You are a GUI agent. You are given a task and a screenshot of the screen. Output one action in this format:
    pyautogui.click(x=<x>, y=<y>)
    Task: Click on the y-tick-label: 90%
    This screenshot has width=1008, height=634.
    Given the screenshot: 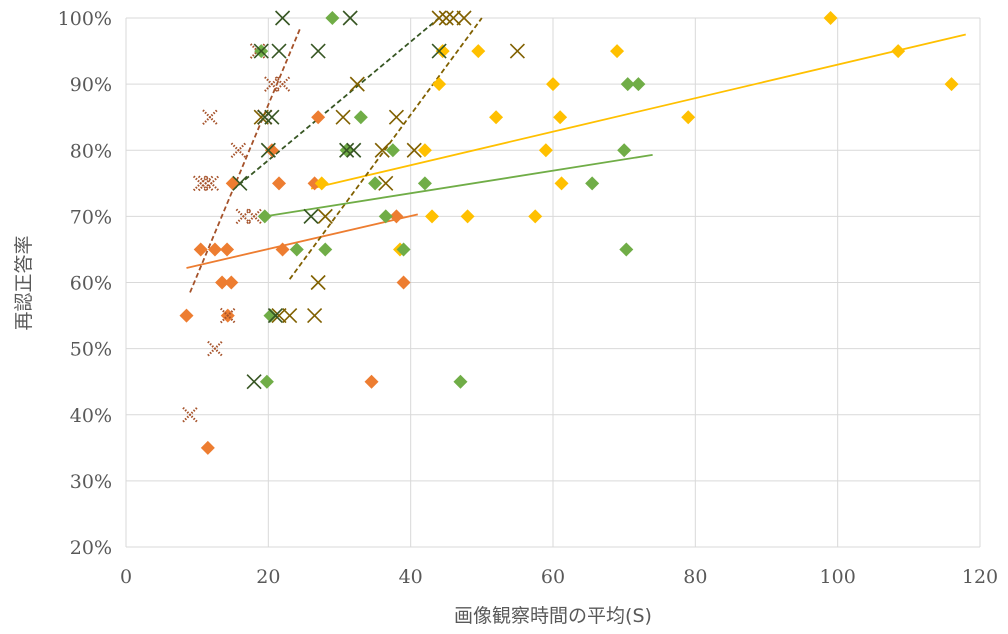 What is the action you would take?
    pyautogui.click(x=91, y=85)
    